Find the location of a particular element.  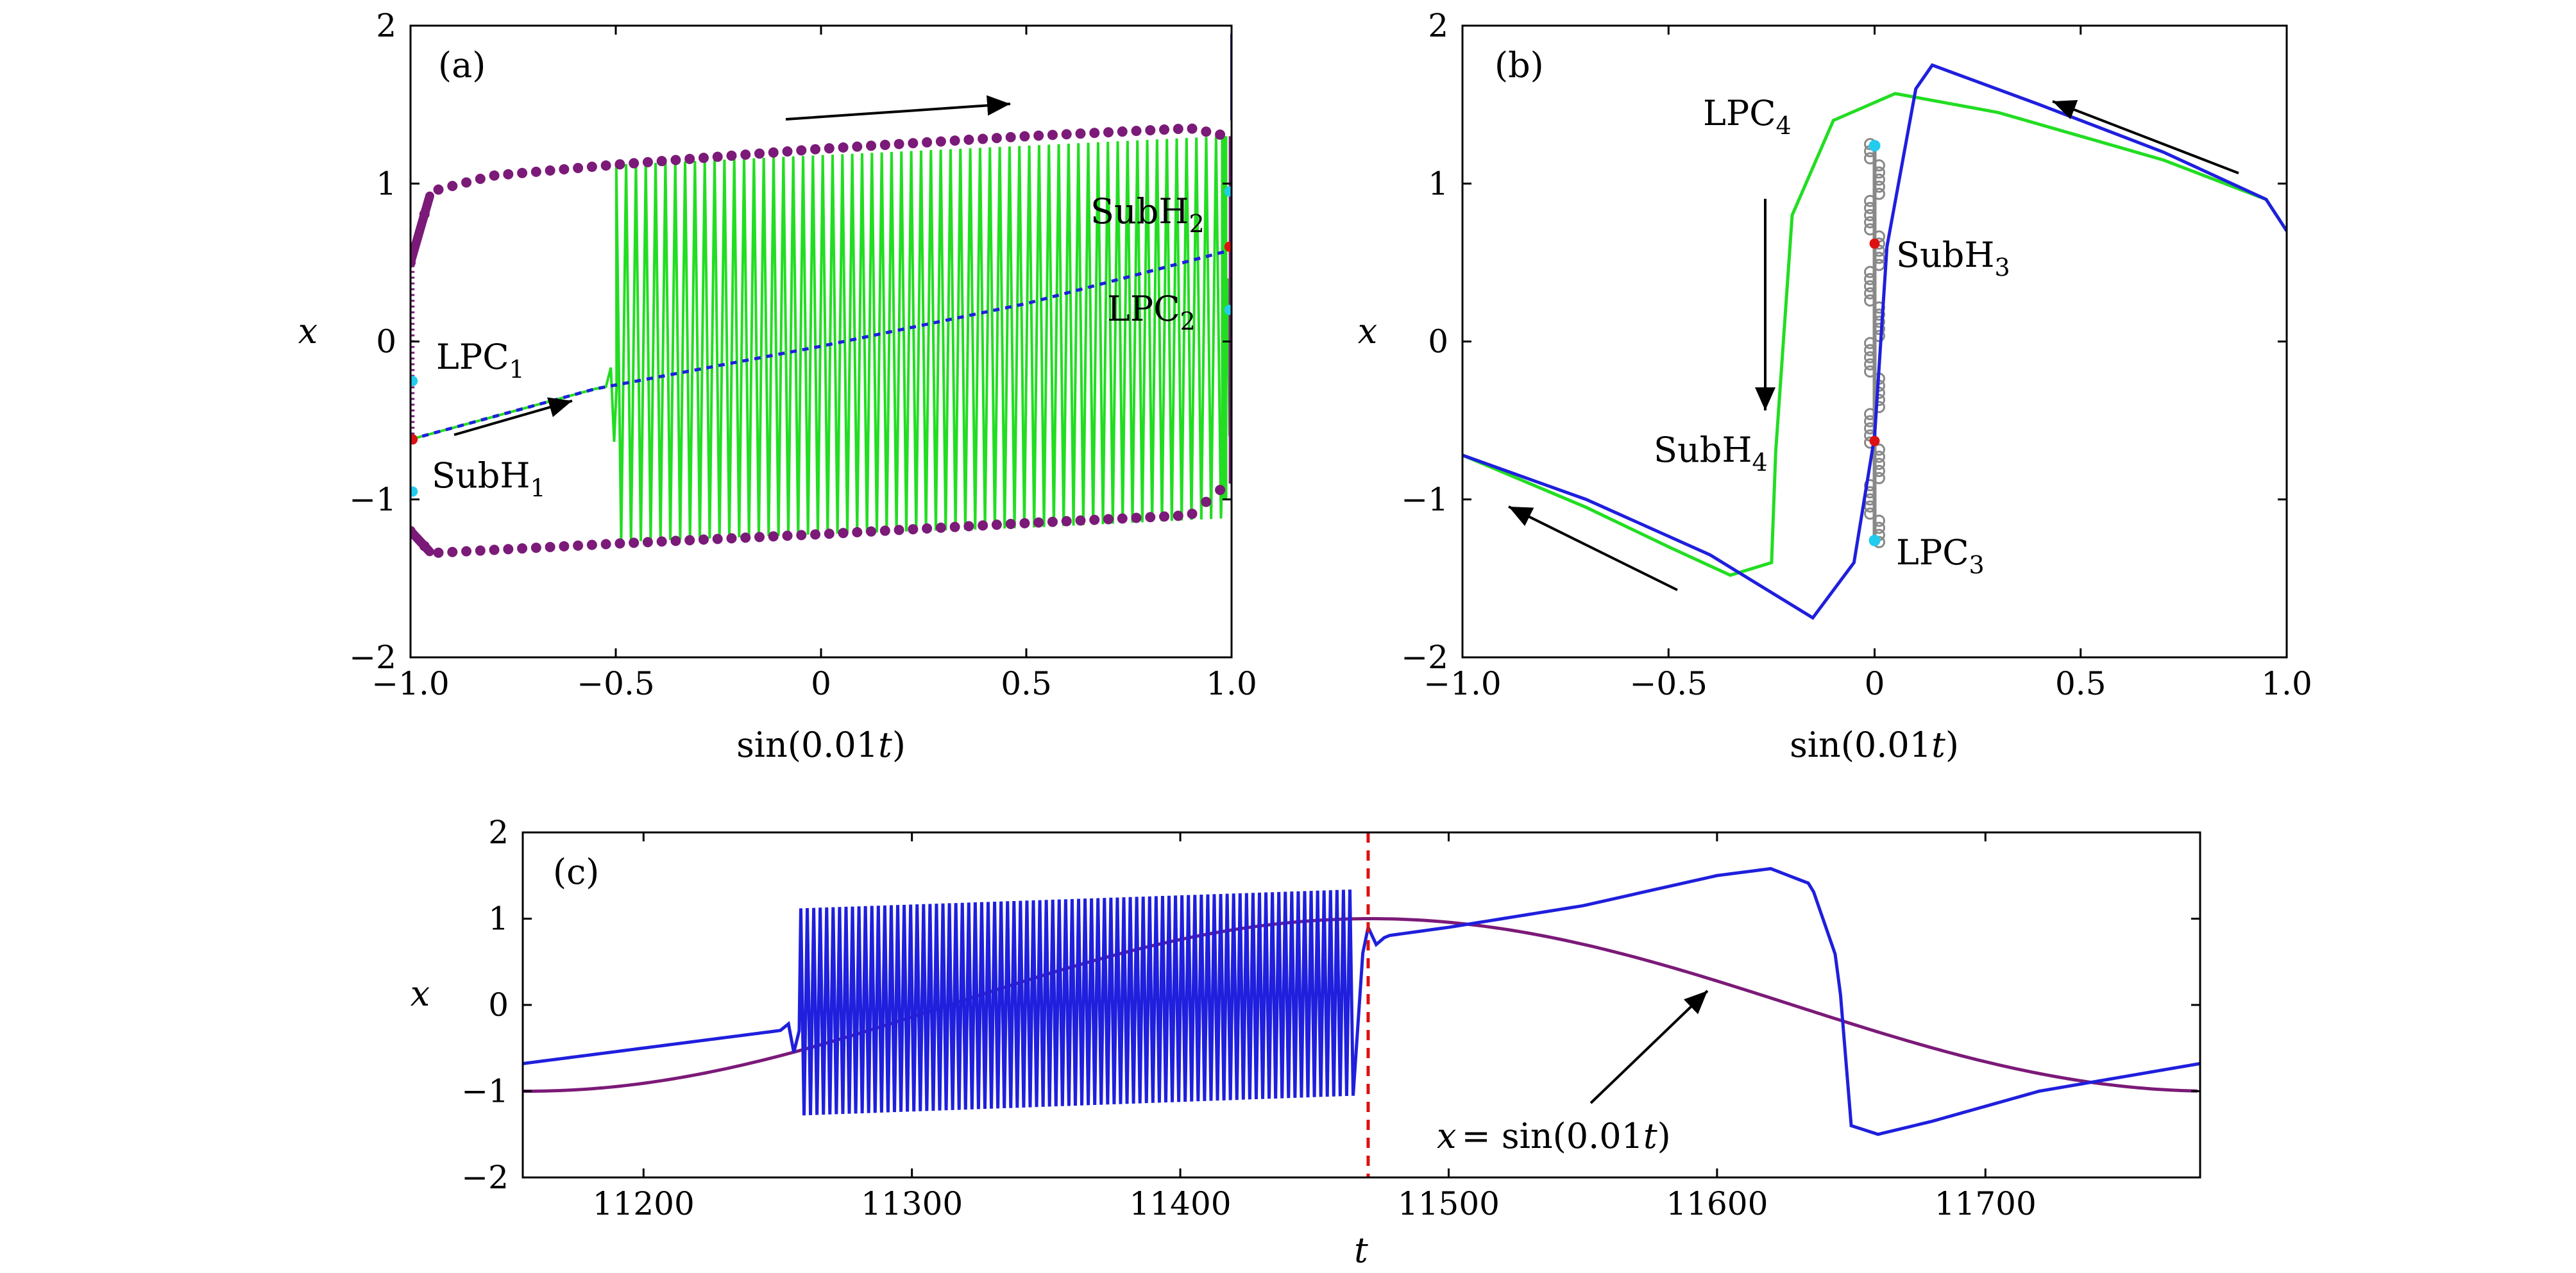

panel-a-arrow-bottom is located at coordinates (513, 416).